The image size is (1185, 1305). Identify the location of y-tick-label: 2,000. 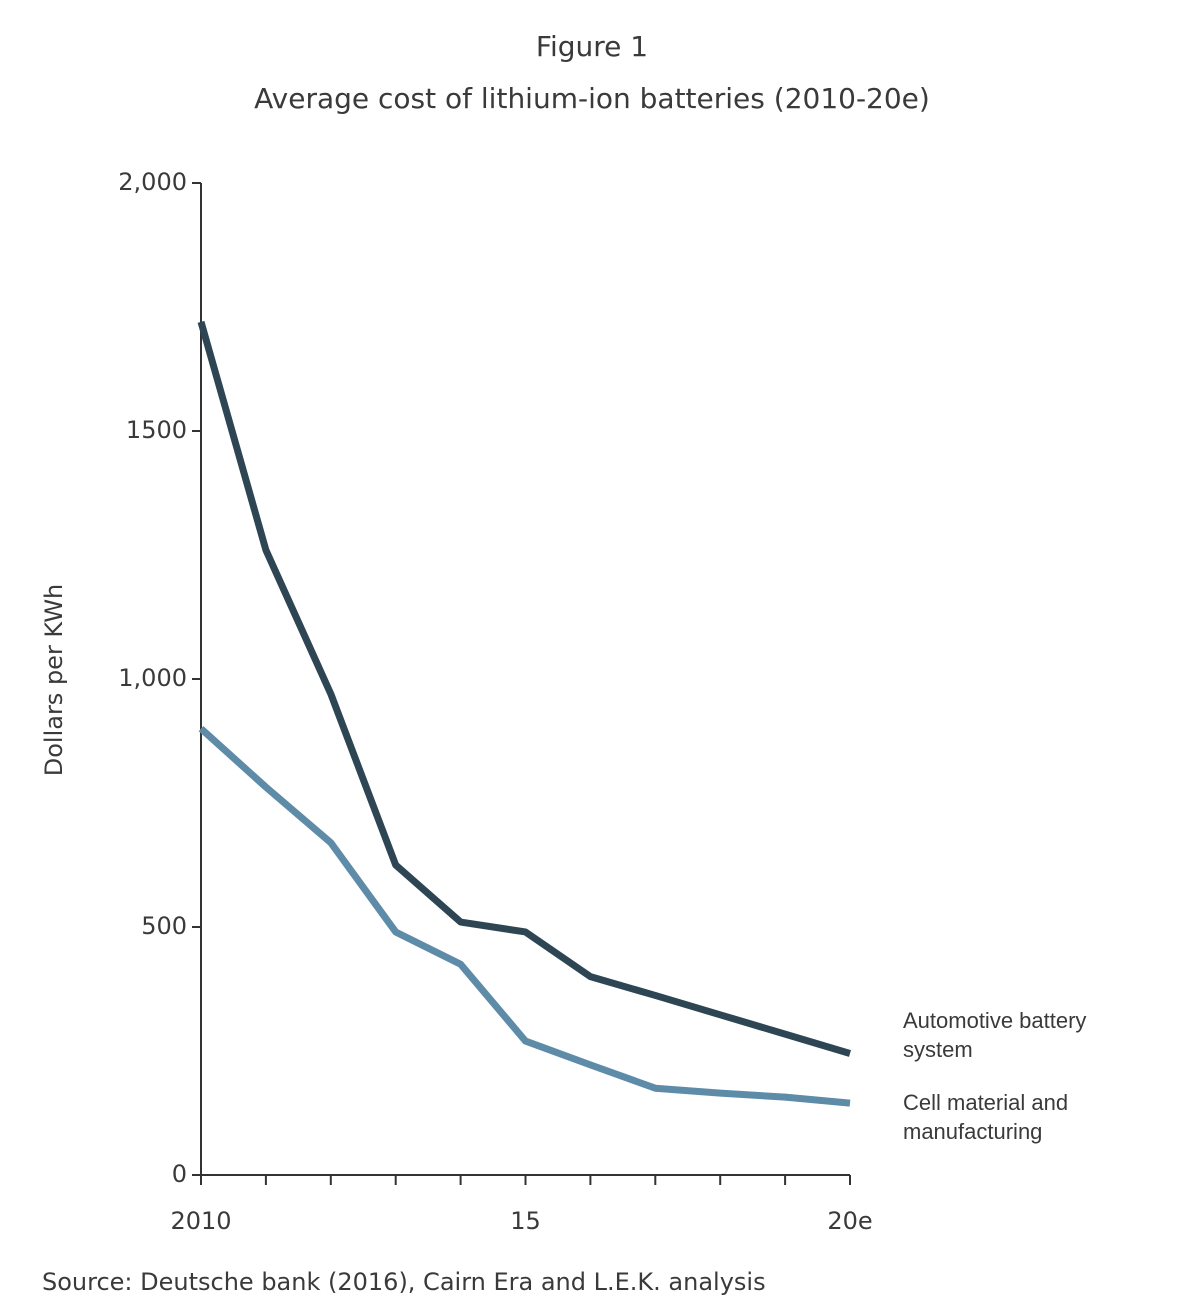
(152, 182).